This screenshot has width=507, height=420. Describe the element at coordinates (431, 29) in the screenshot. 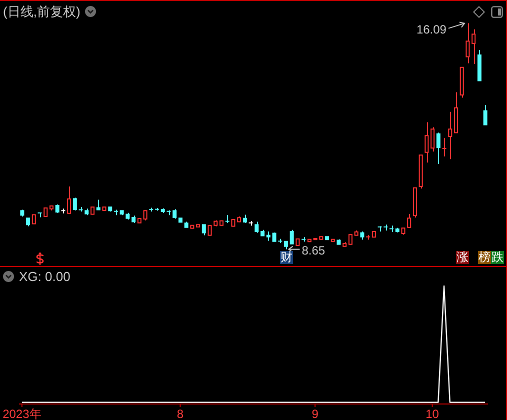

I see `annotation: 16.09` at that location.